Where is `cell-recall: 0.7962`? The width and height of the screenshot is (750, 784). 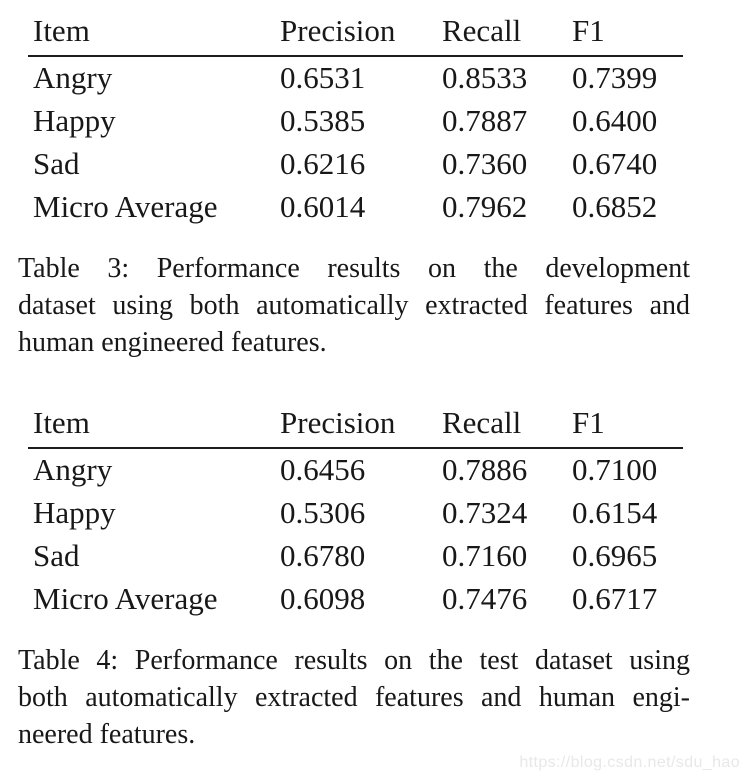
cell-recall: 0.7962 is located at coordinates (485, 206).